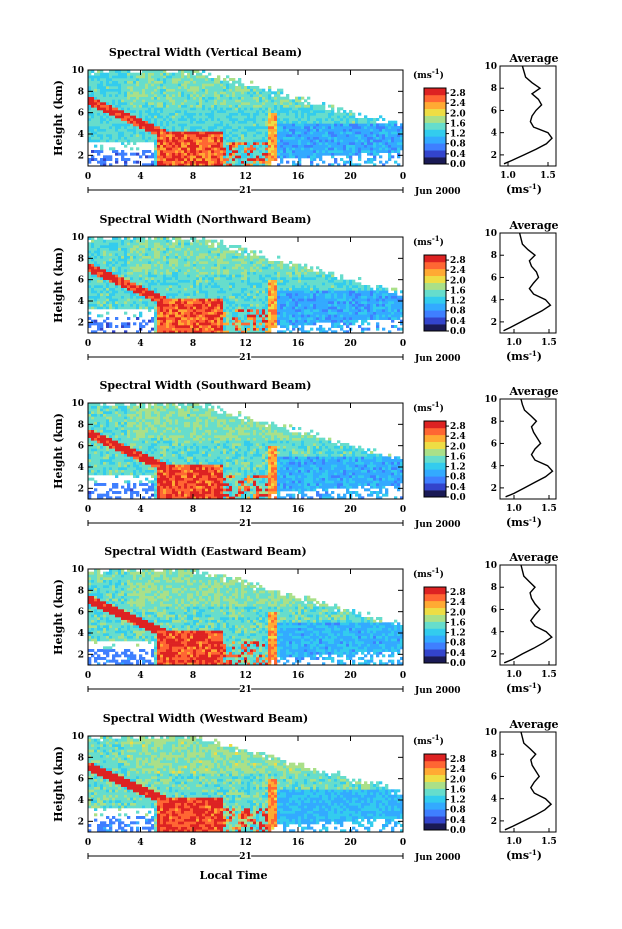 The height and width of the screenshot is (929, 622). I want to click on colorbar-tick-label: 2.4, so click(458, 104).